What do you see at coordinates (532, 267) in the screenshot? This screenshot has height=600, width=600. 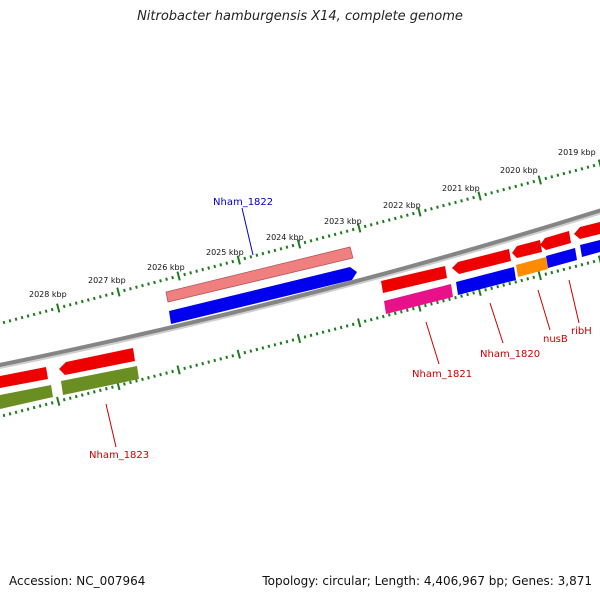 I see `gene-nusb` at bounding box center [532, 267].